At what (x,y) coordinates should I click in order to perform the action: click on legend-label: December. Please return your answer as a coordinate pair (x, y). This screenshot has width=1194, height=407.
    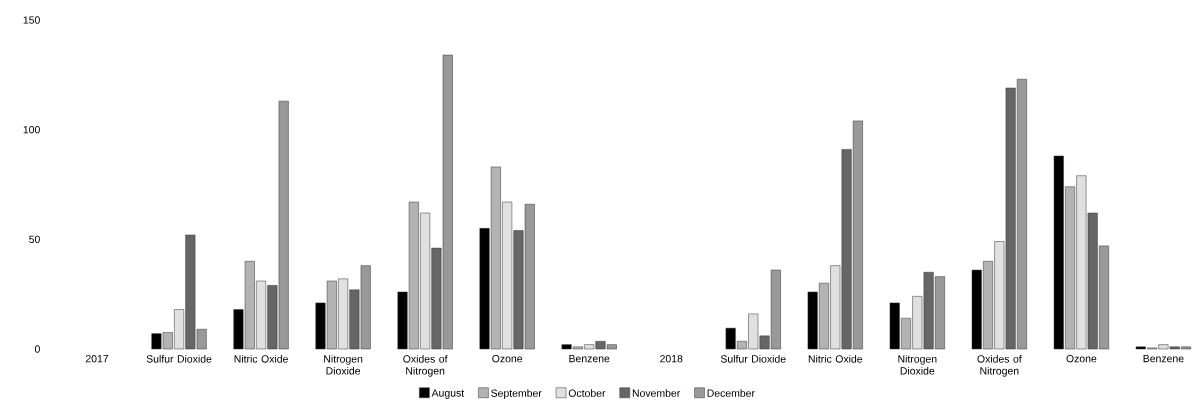
    Looking at the image, I should click on (731, 393).